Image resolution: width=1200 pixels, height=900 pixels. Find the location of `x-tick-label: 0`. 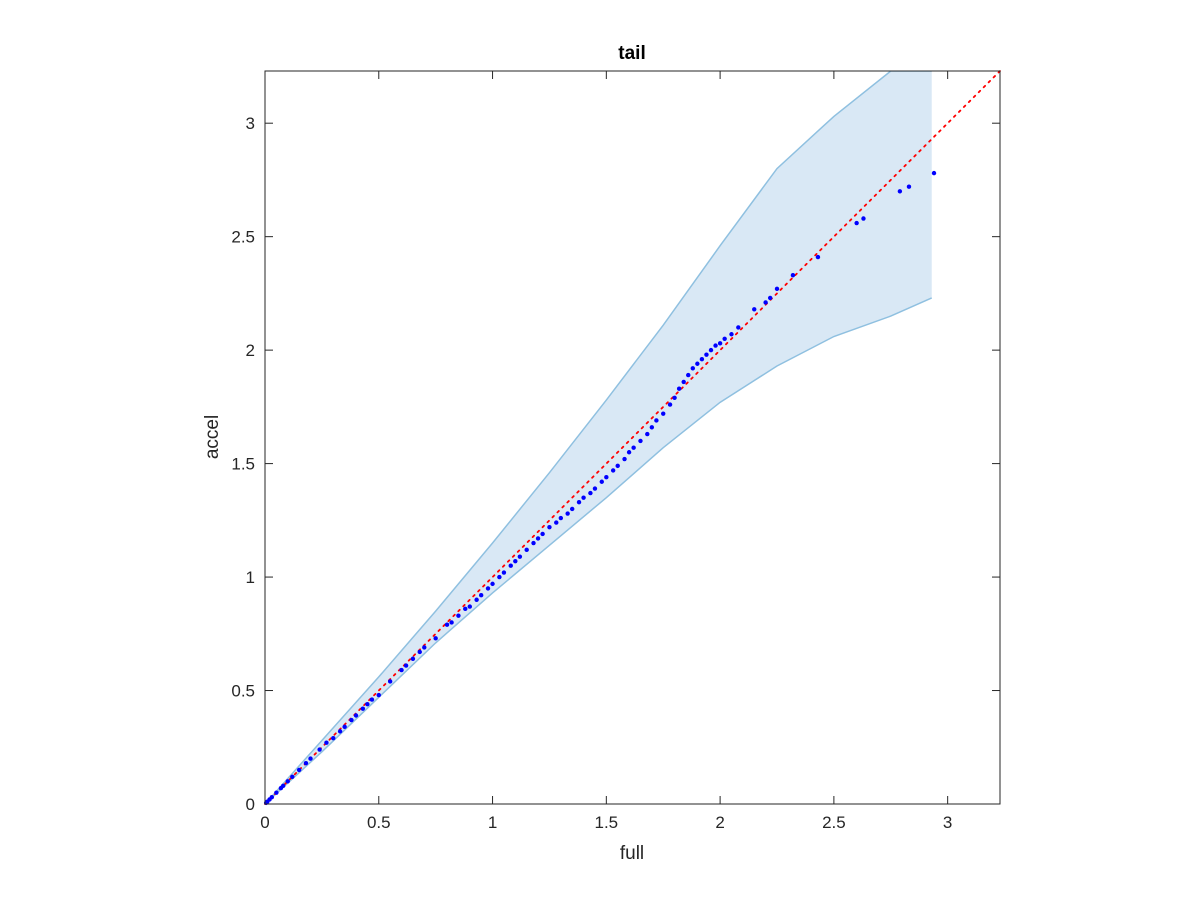

x-tick-label: 0 is located at coordinates (264, 822).